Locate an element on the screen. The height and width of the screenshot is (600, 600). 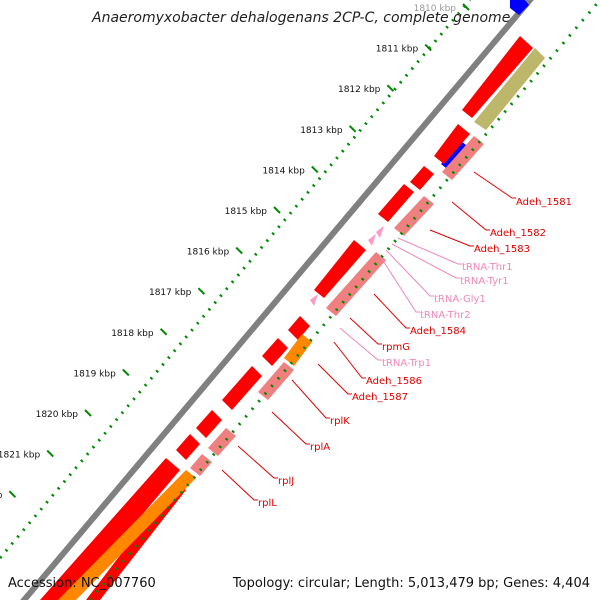
gene-label-adeh-1584: Adeh_1584 is located at coordinates (438, 331).